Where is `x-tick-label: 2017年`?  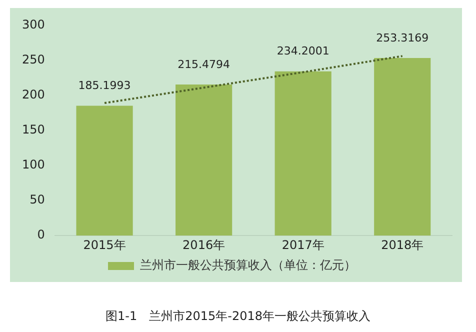
x-tick-label: 2017年 is located at coordinates (303, 245).